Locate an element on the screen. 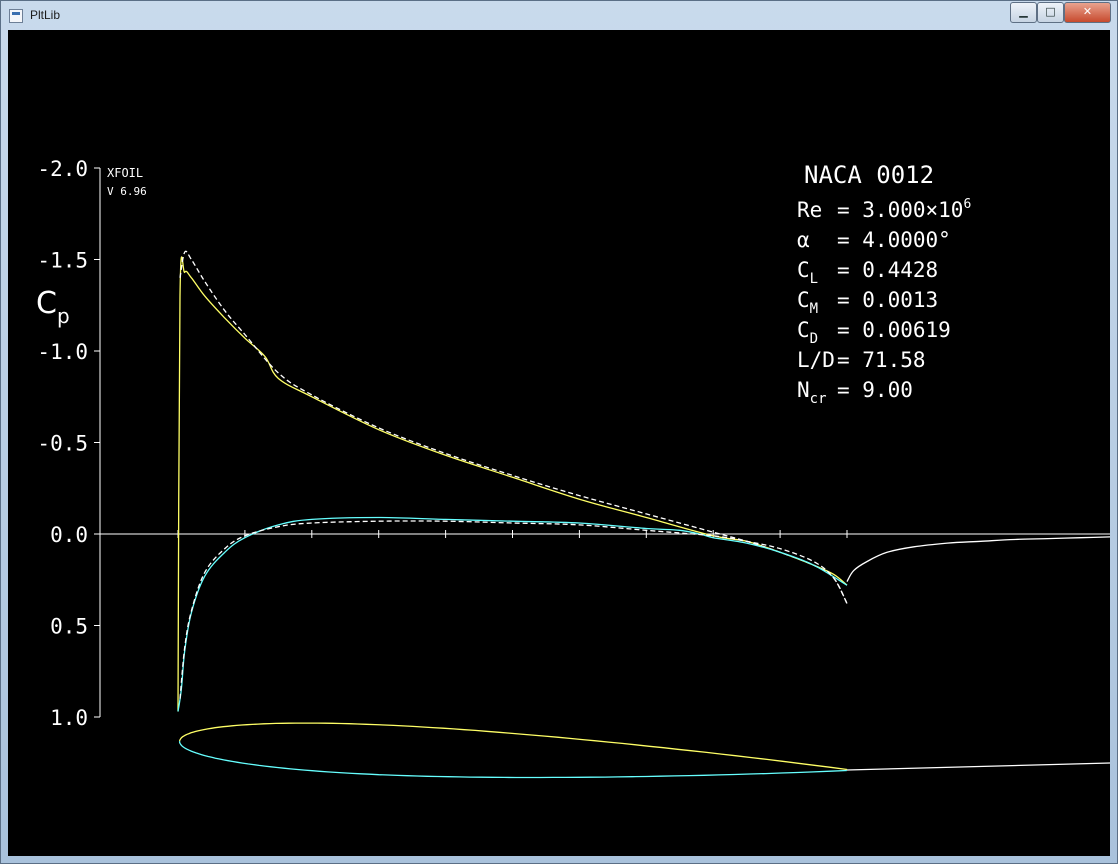  y-tick-label: -0.5 is located at coordinates (62, 444).